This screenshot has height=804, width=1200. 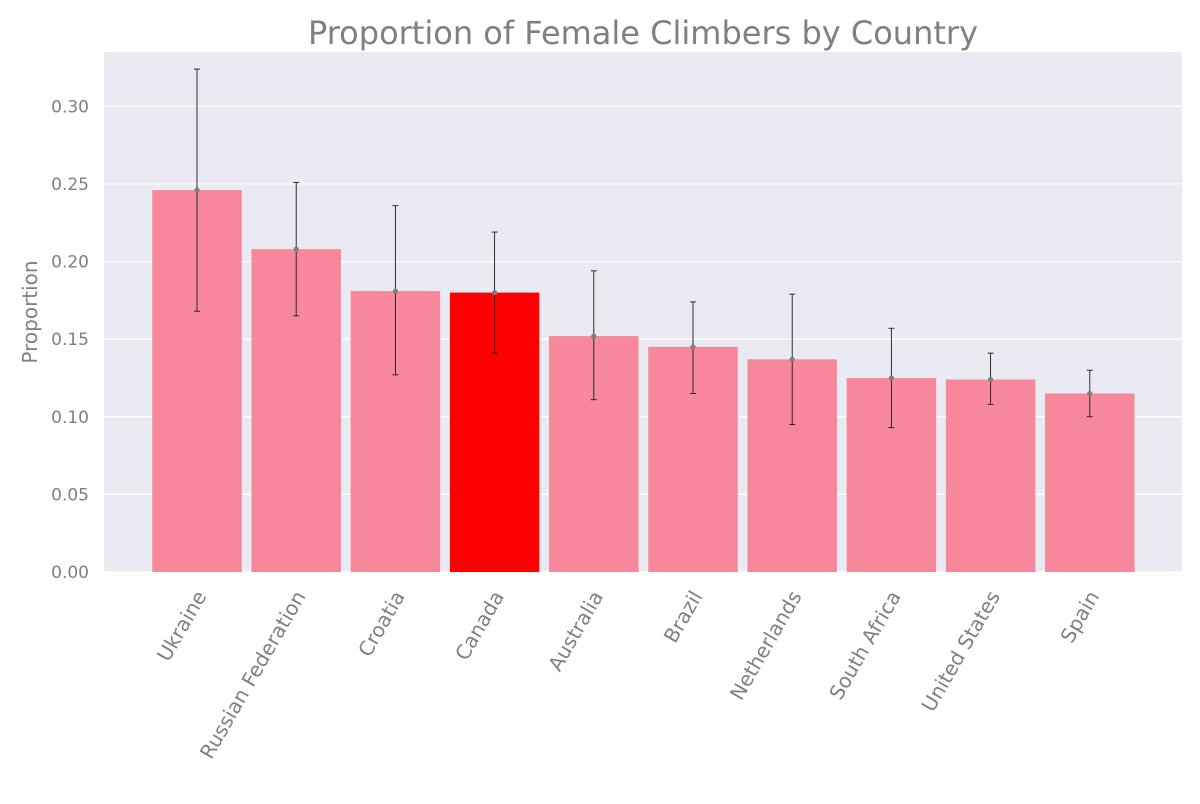 I want to click on y-tick-labels: 0.00 0.05 0.10 0.15 0.20 0.25 0.30, so click(x=70, y=340).